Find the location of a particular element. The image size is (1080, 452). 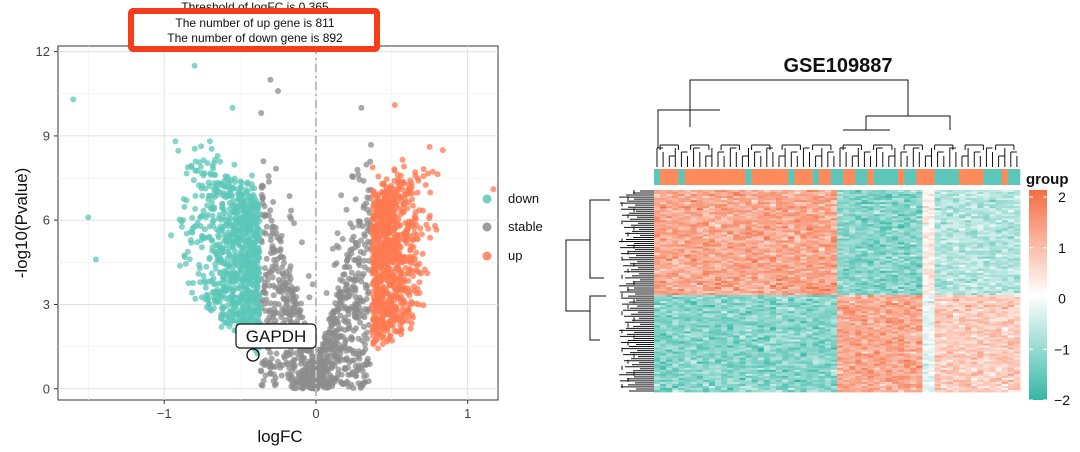

up-count-text: The number of up gene is 811 is located at coordinates (255, 23).